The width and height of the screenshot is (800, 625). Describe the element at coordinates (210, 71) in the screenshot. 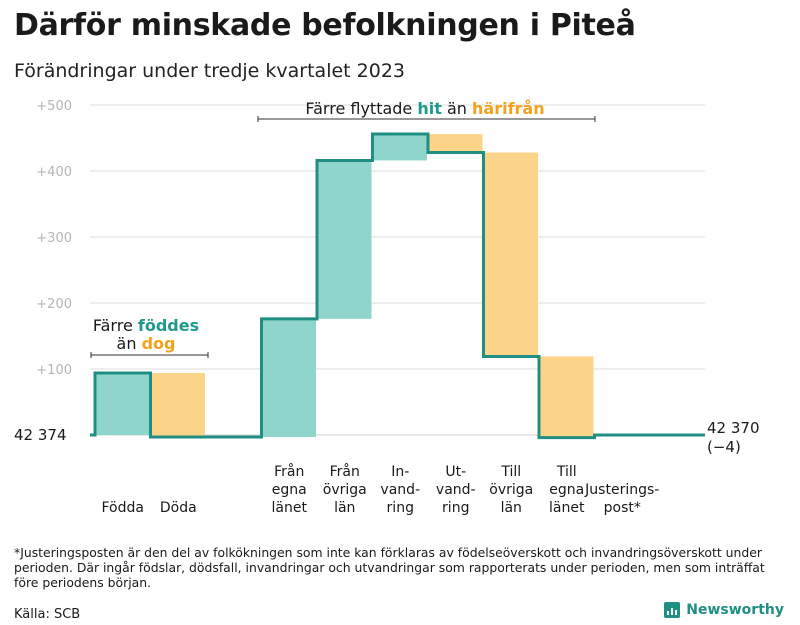

I see `chart-subtitle: Förändringar under tredje kvartalet 2023` at that location.